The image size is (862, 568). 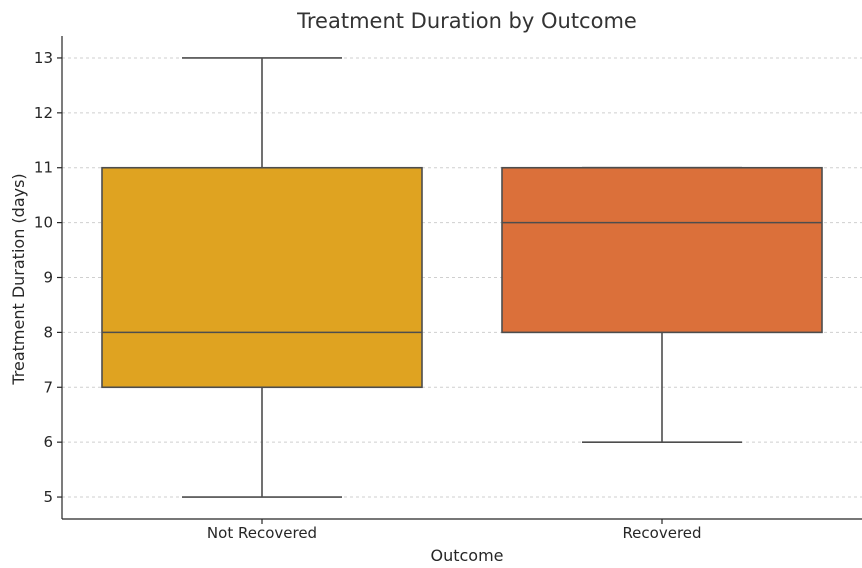 What do you see at coordinates (262, 533) in the screenshot?
I see `x-tick-label: Not Recovered` at bounding box center [262, 533].